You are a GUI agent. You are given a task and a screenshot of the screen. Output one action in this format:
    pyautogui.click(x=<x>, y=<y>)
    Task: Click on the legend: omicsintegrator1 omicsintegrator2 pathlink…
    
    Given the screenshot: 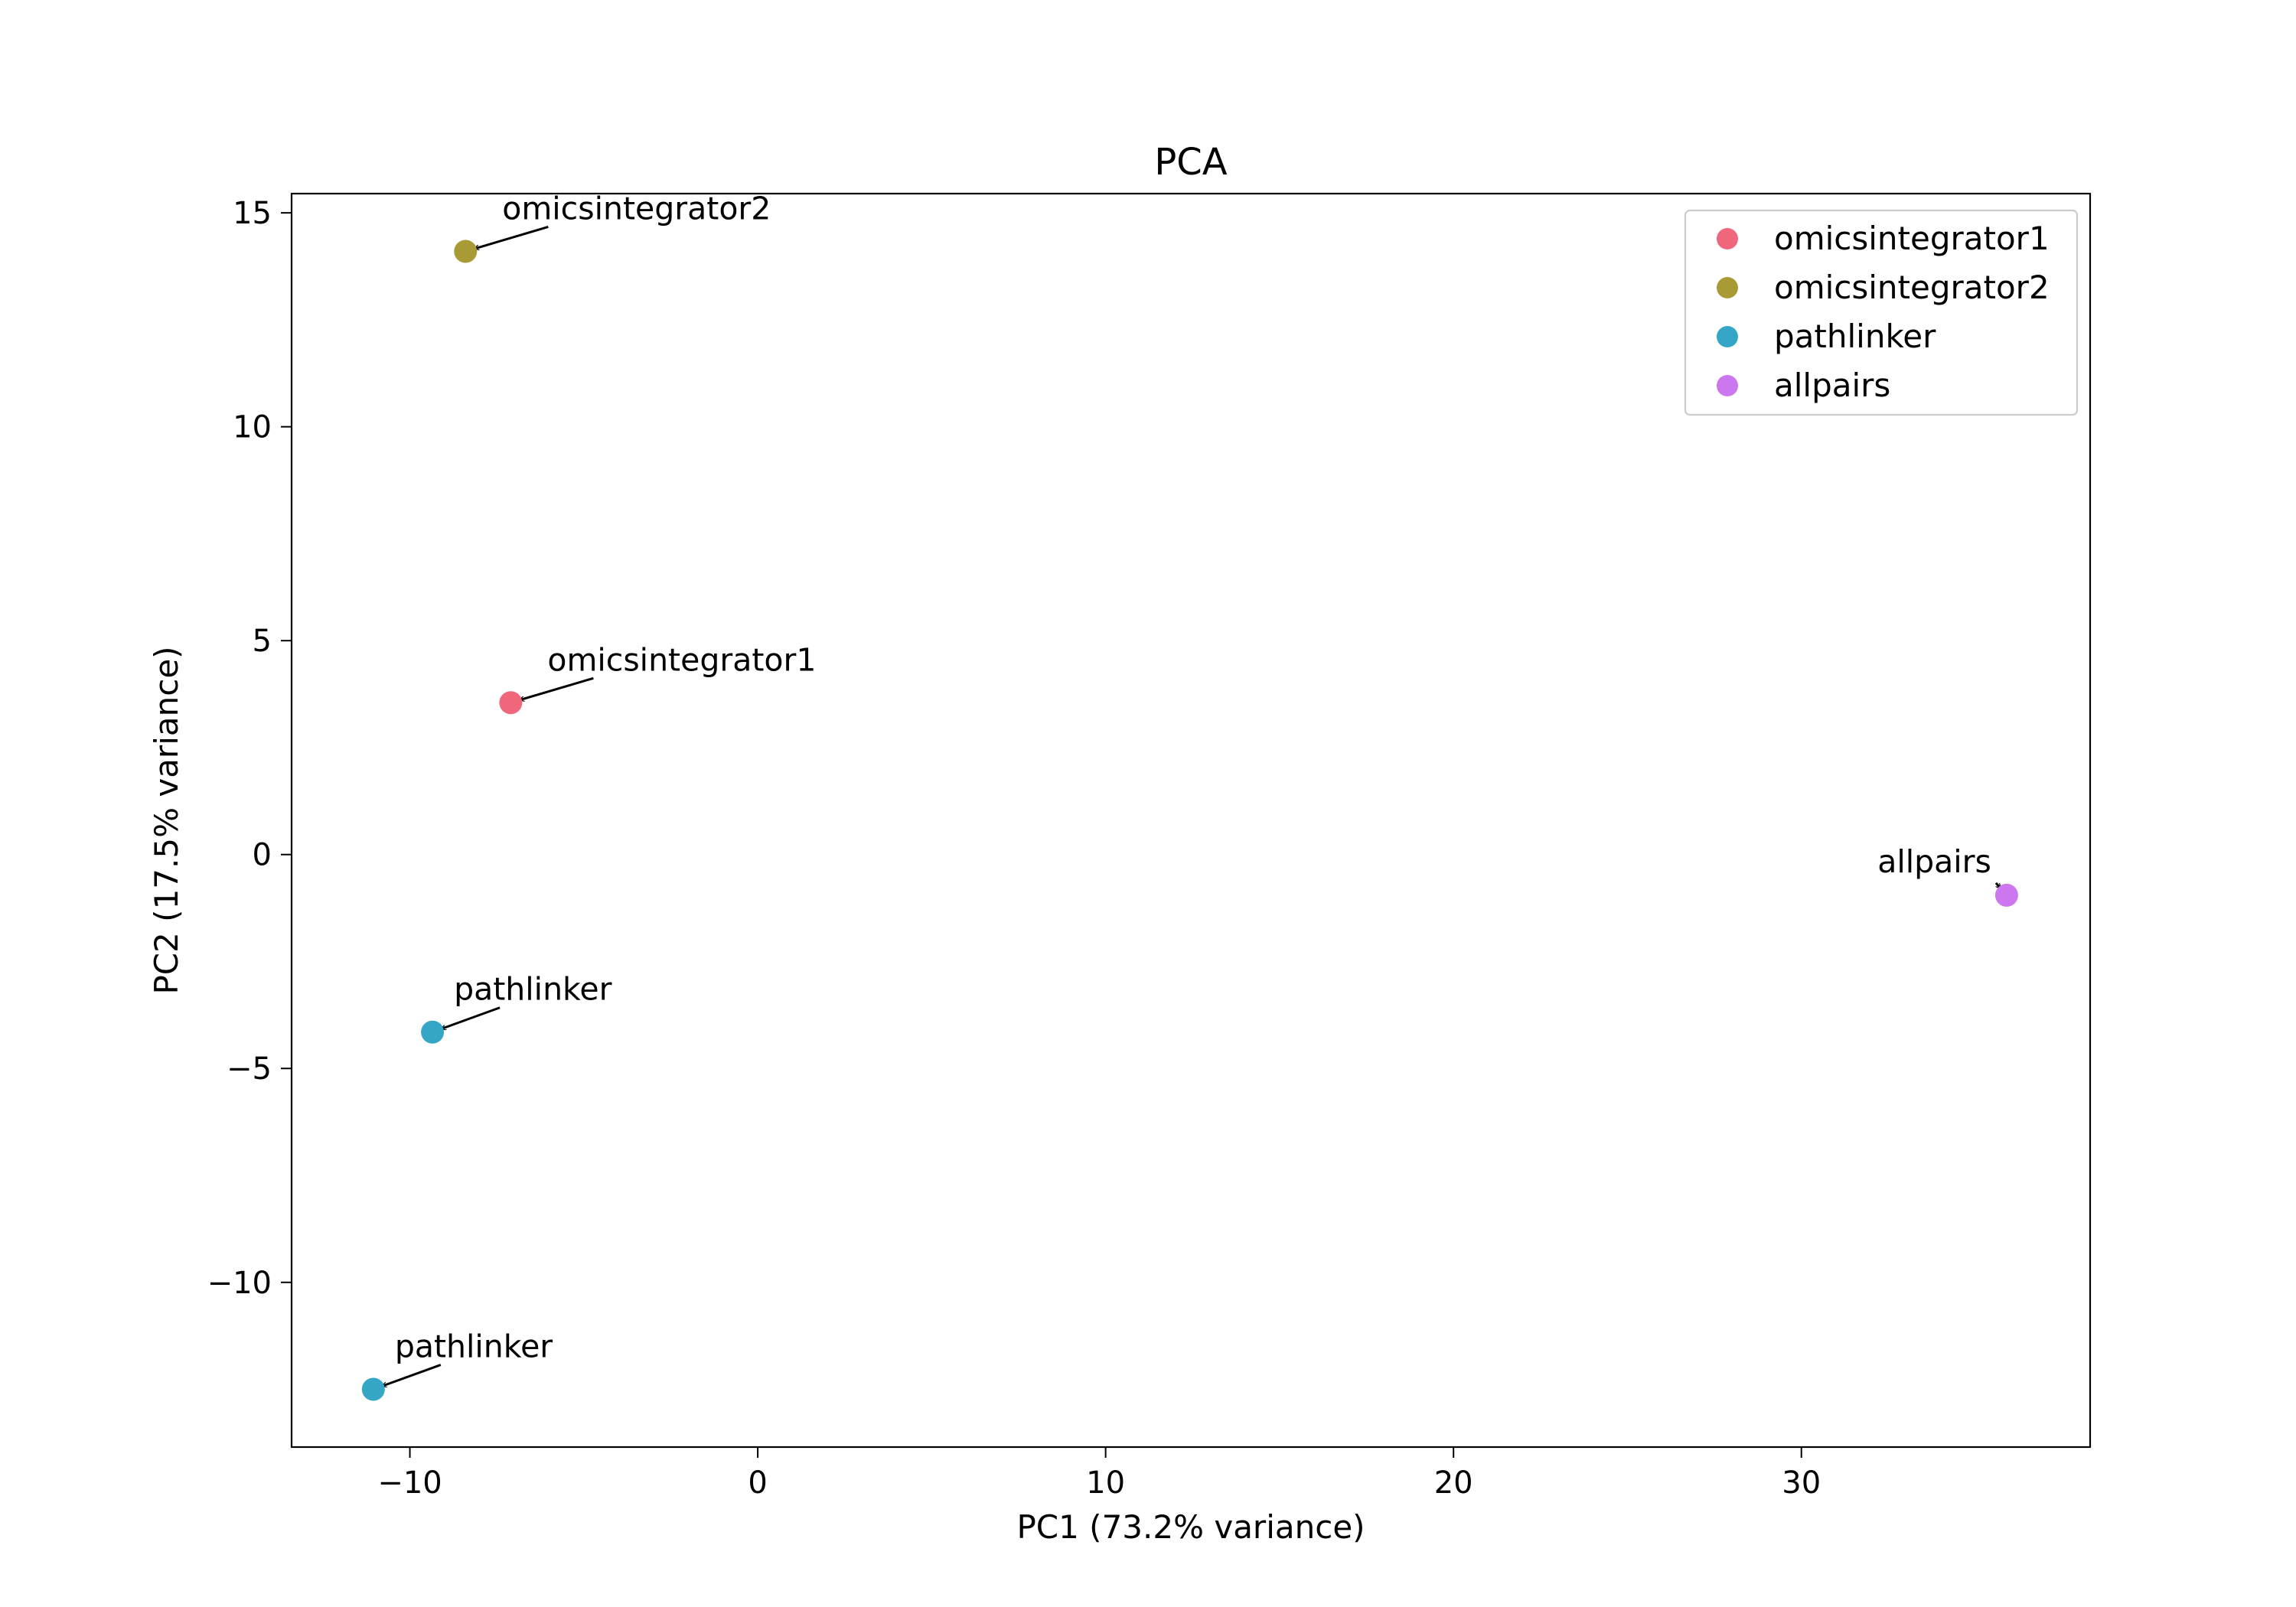 What is the action you would take?
    pyautogui.click(x=1881, y=312)
    